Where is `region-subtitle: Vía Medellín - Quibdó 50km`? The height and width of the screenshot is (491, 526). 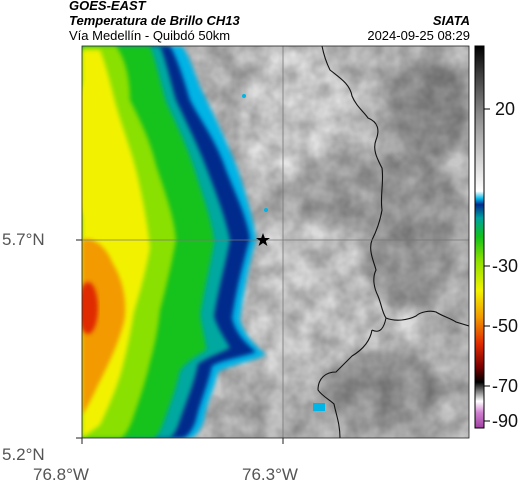
region-subtitle: Vía Medellín - Quibdó 50km is located at coordinates (150, 35).